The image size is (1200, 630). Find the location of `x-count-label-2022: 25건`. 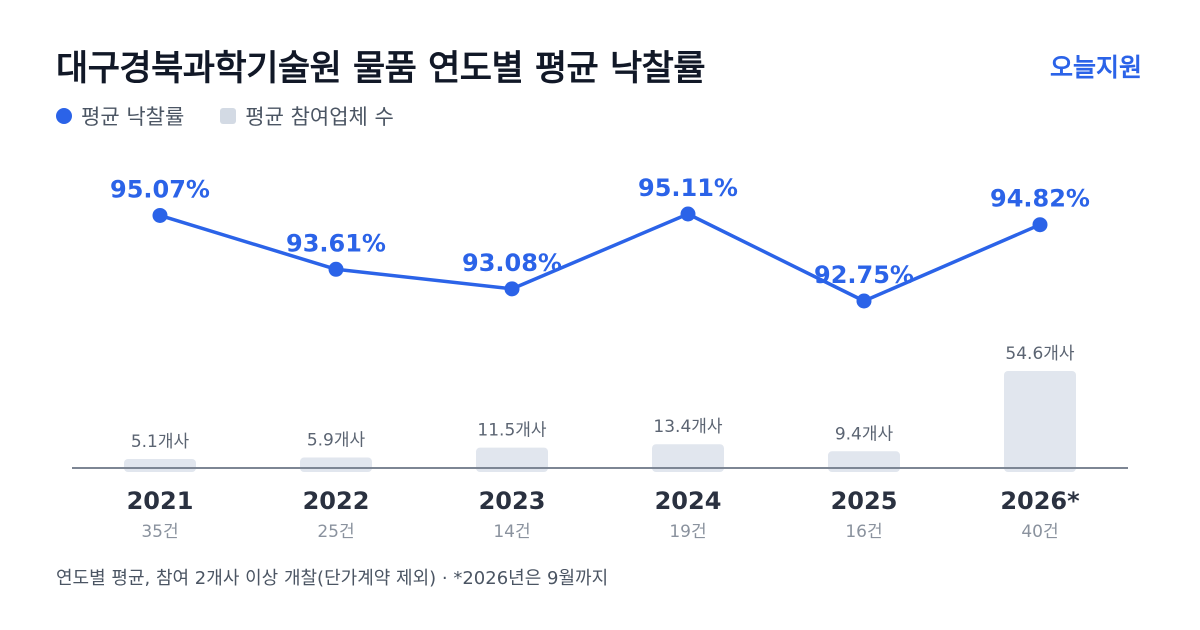

x-count-label-2022: 25건 is located at coordinates (335, 532).